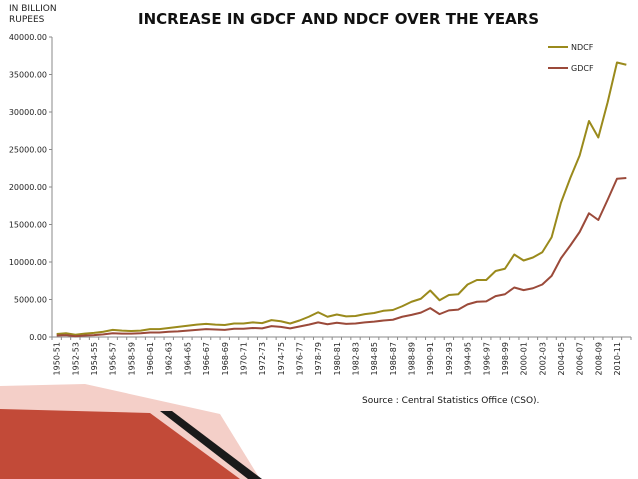 This screenshot has width=638, height=479. Describe the element at coordinates (505, 358) in the screenshot. I see `x-tick-label: 1998-99` at that location.